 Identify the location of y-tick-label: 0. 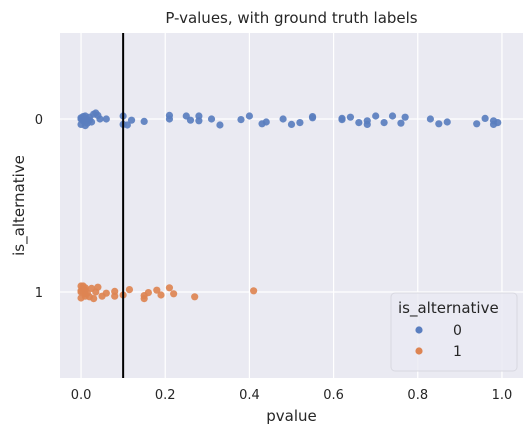
(39, 120).